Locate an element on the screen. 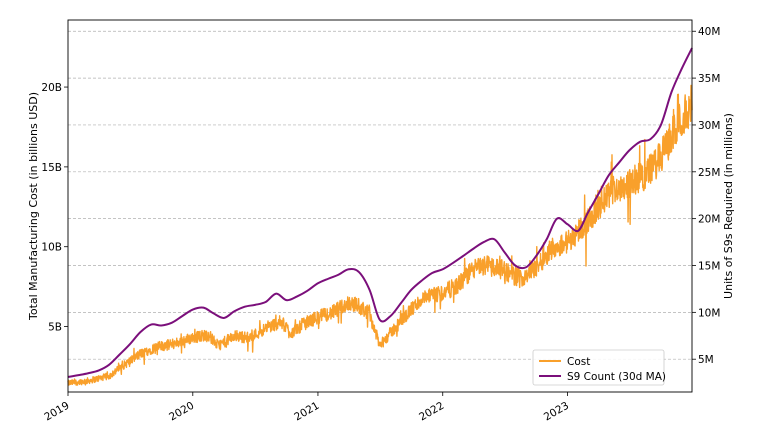 The image size is (761, 435). y-right-tick-label: 25M is located at coordinates (709, 173).